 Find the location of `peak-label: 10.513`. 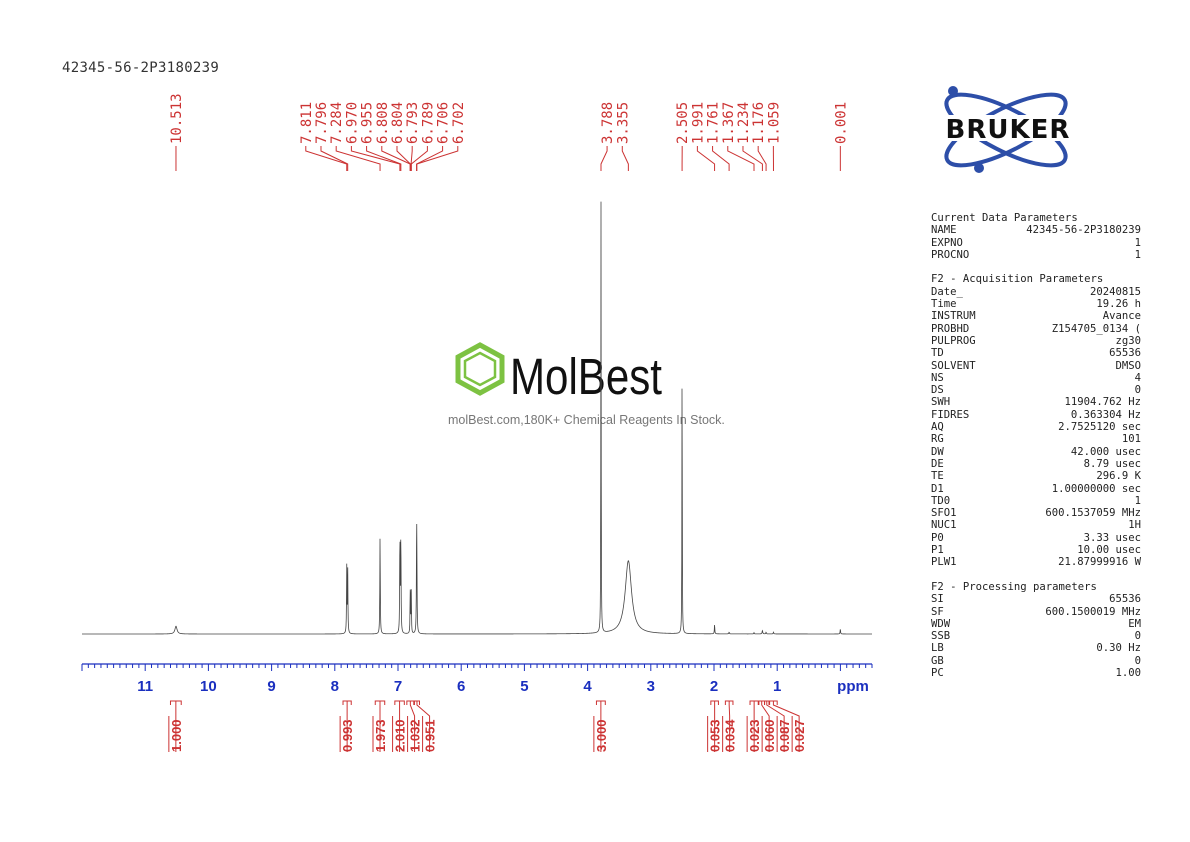

peak-label: 10.513 is located at coordinates (177, 118).